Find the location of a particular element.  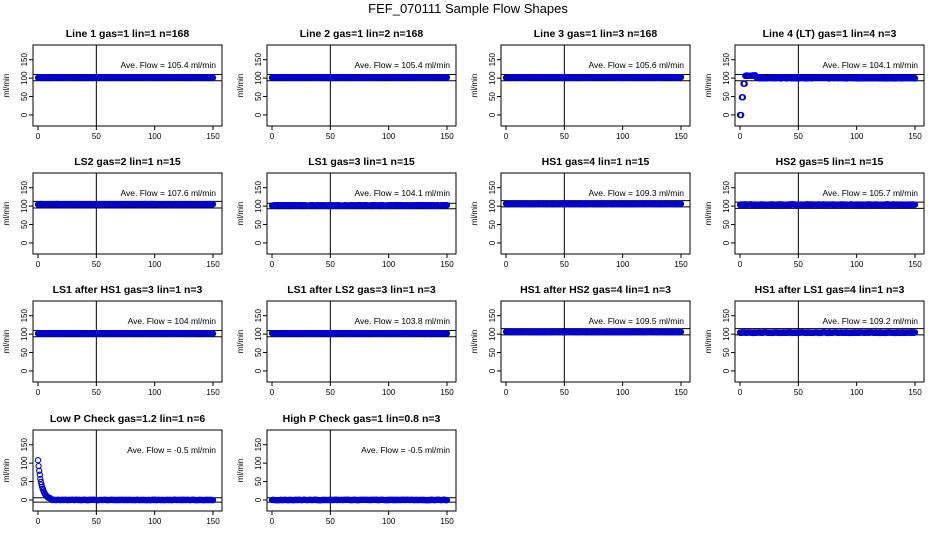

average-flow-annotation: Ave. Flow = 109.3 ml/min is located at coordinates (636, 193).